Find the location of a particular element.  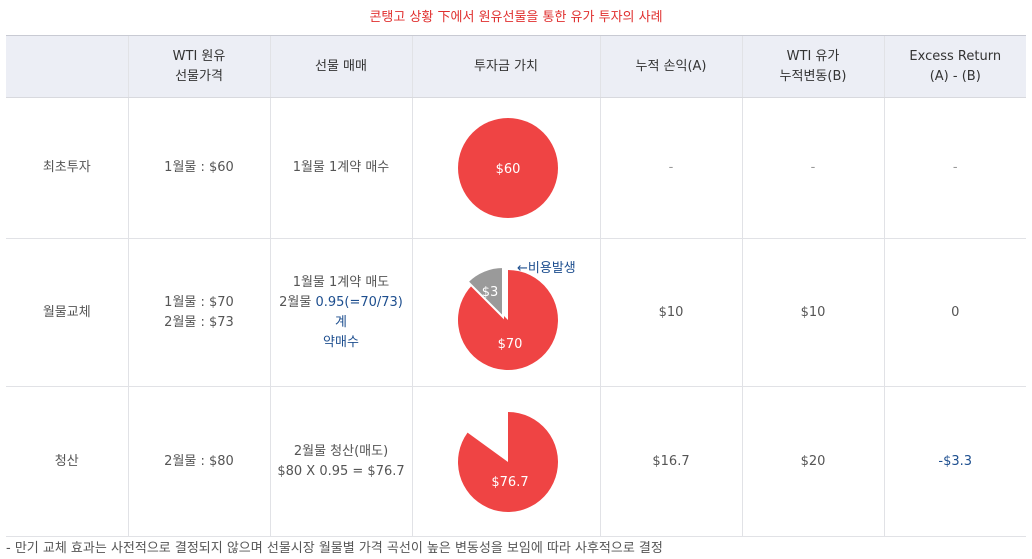

pie-cost-label: $3 is located at coordinates (489, 292).